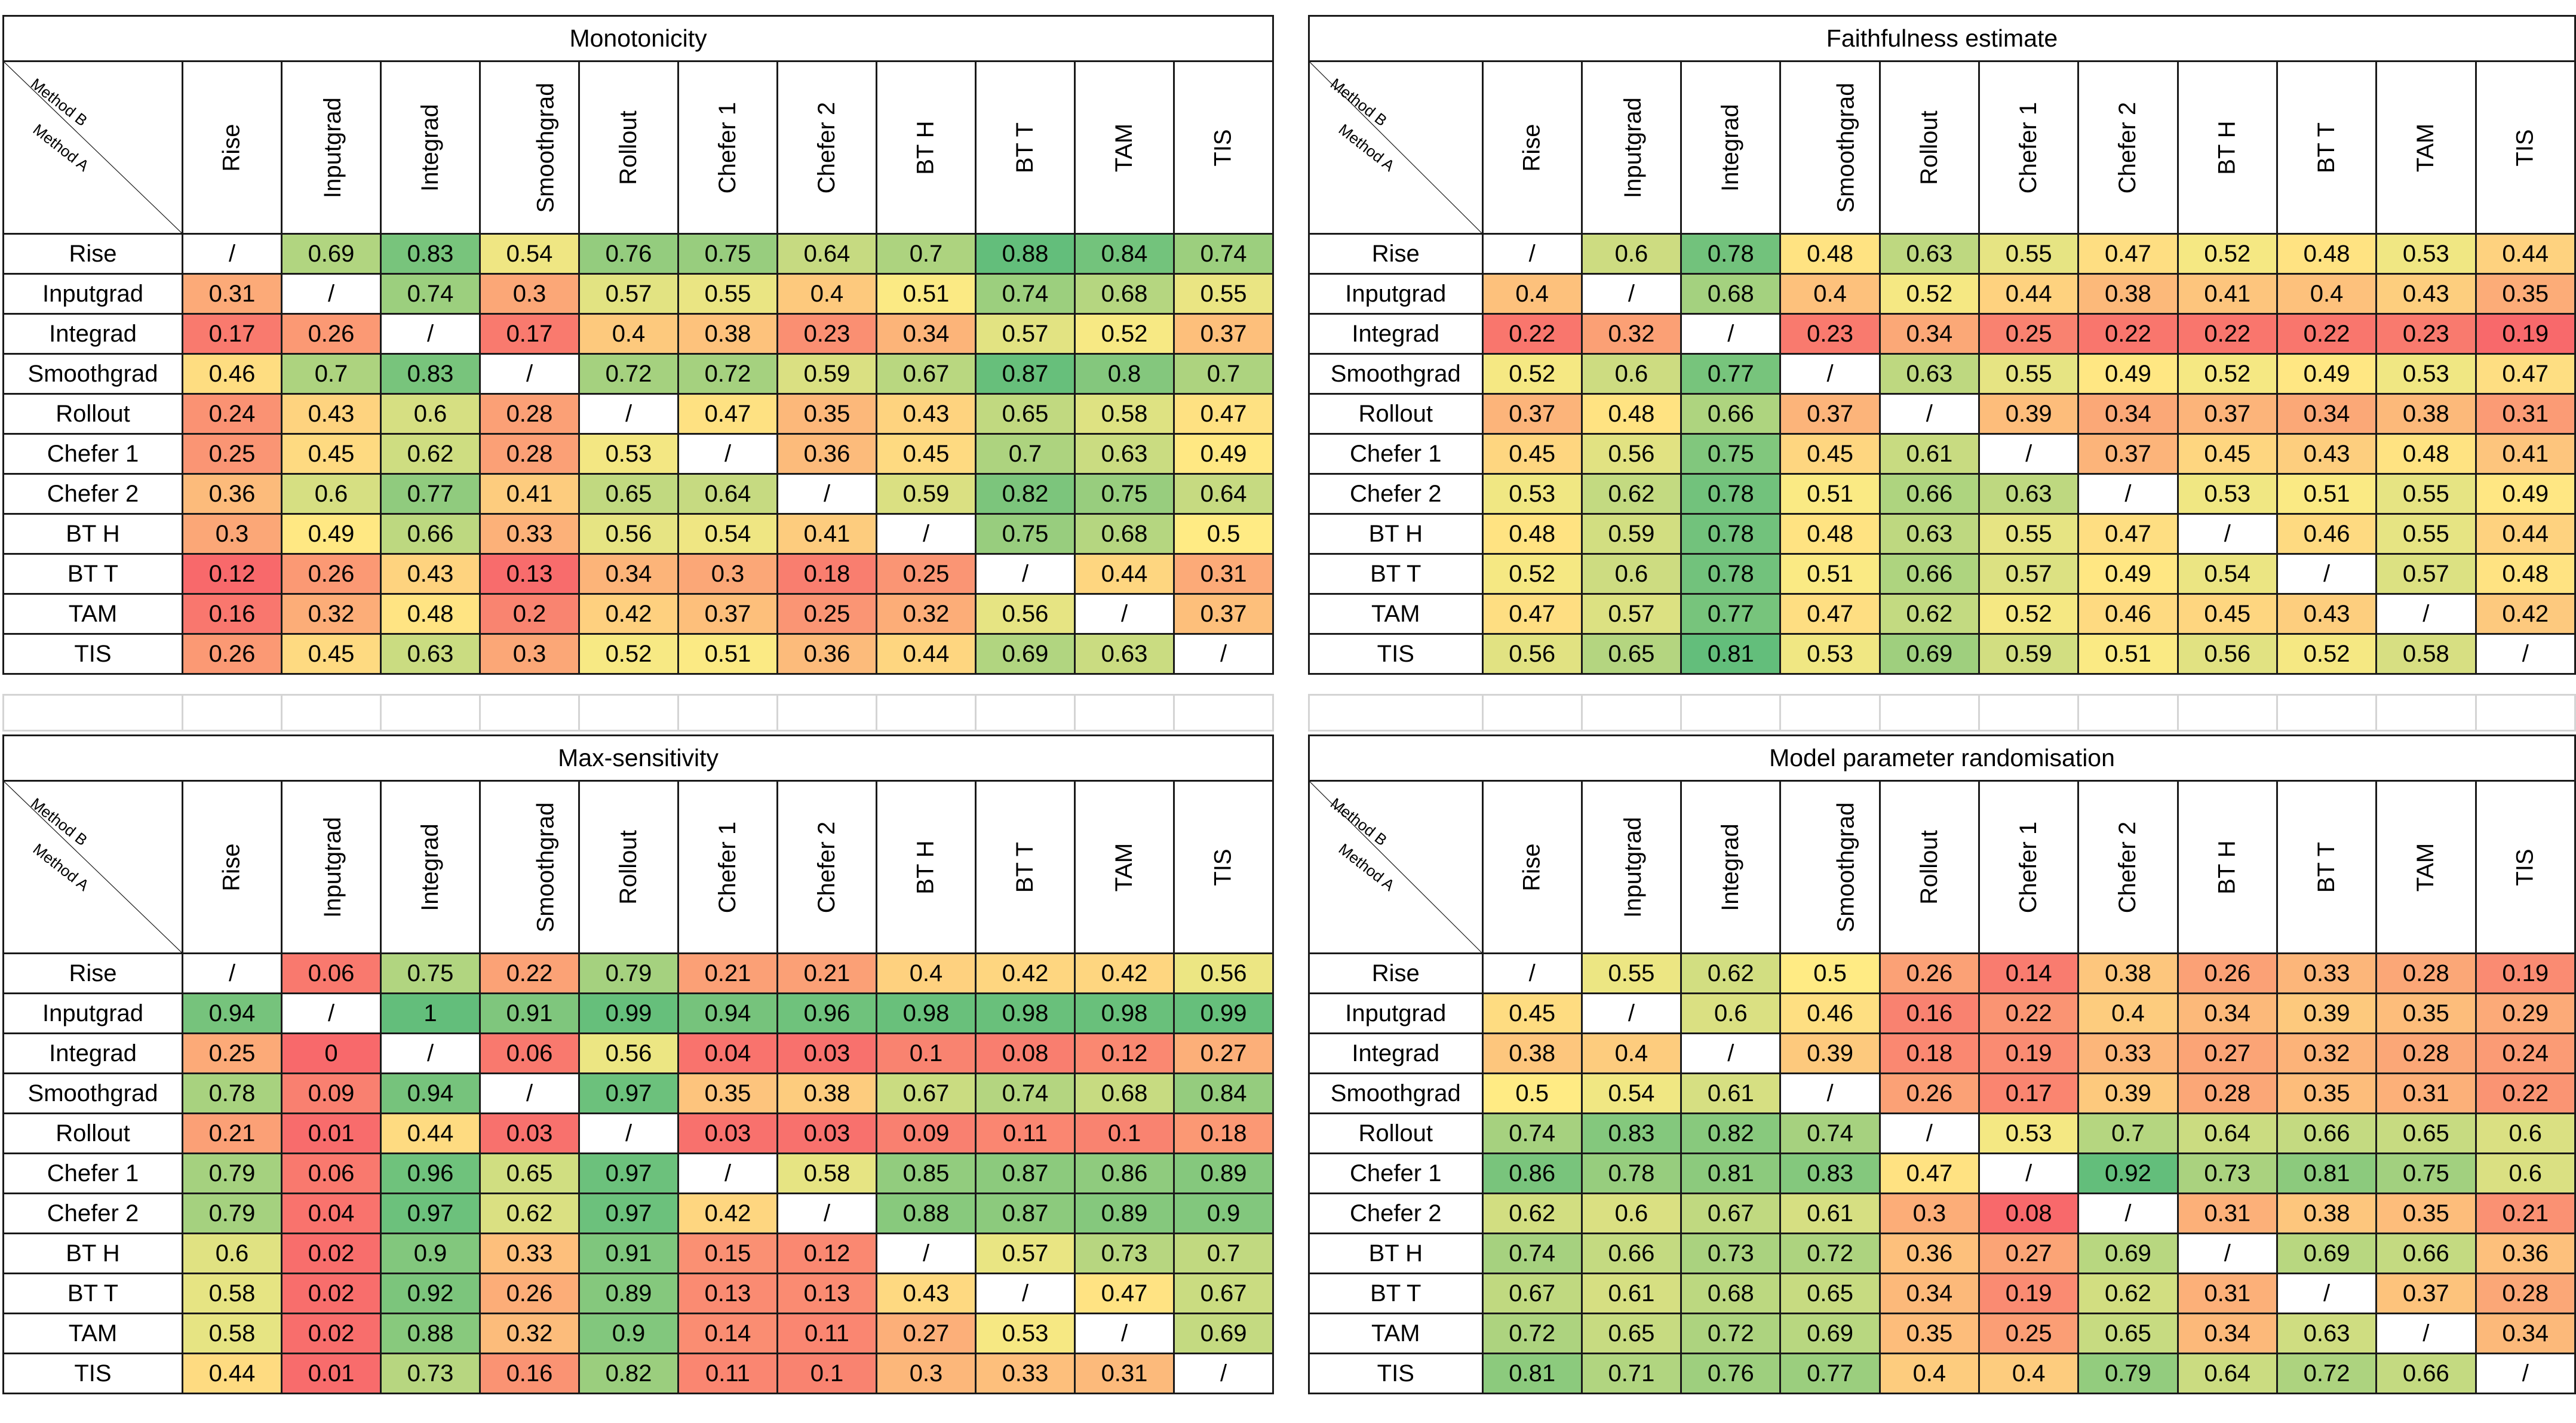  I want to click on heatmap-cell: 0.04, so click(727, 1053).